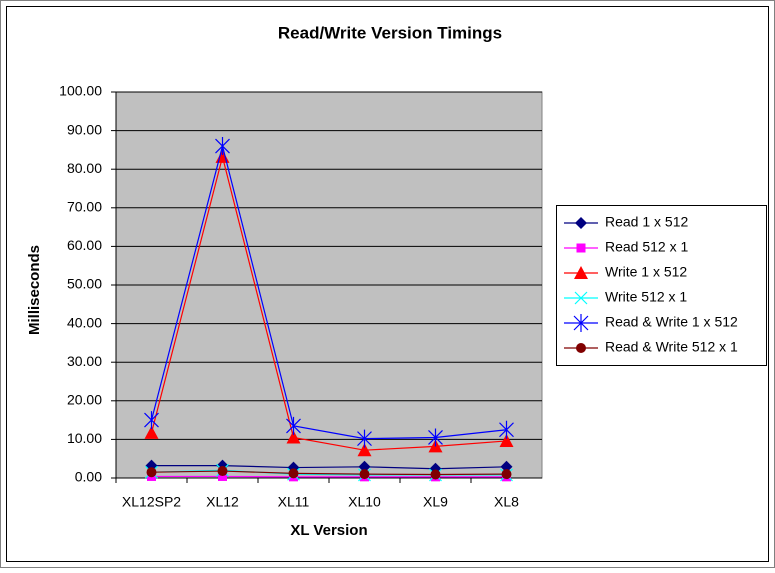 This screenshot has height=573, width=775. Describe the element at coordinates (84, 129) in the screenshot. I see `y-tick-label: 90.00` at that location.